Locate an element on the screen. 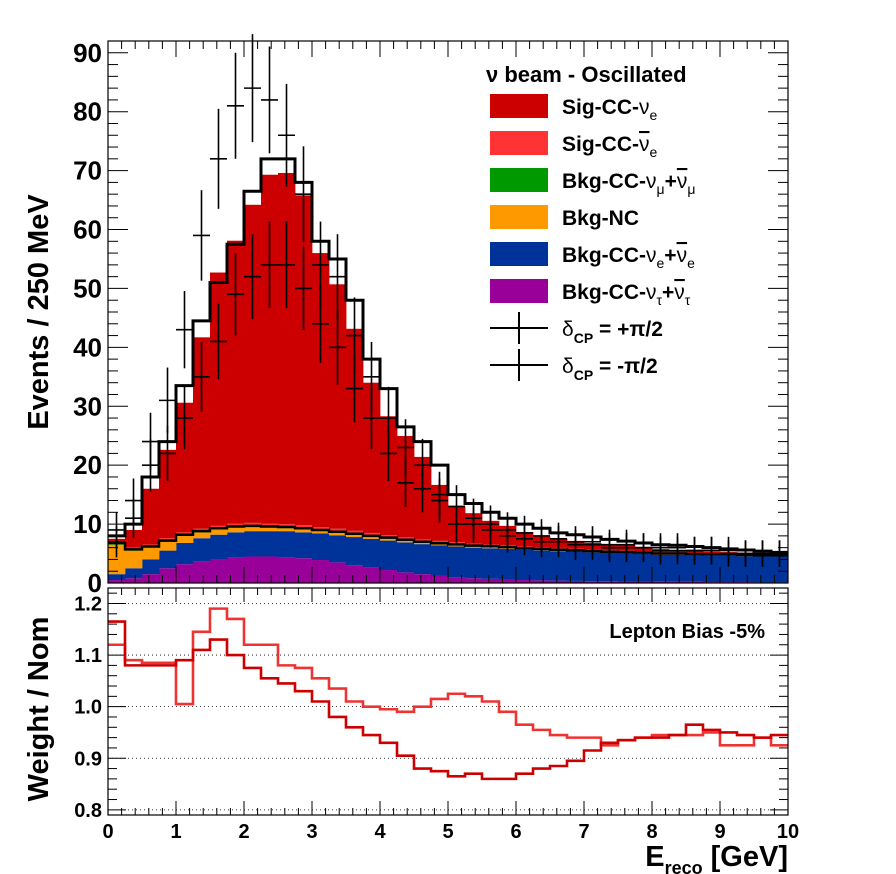  y-tick-label: 10 is located at coordinates (87, 524).